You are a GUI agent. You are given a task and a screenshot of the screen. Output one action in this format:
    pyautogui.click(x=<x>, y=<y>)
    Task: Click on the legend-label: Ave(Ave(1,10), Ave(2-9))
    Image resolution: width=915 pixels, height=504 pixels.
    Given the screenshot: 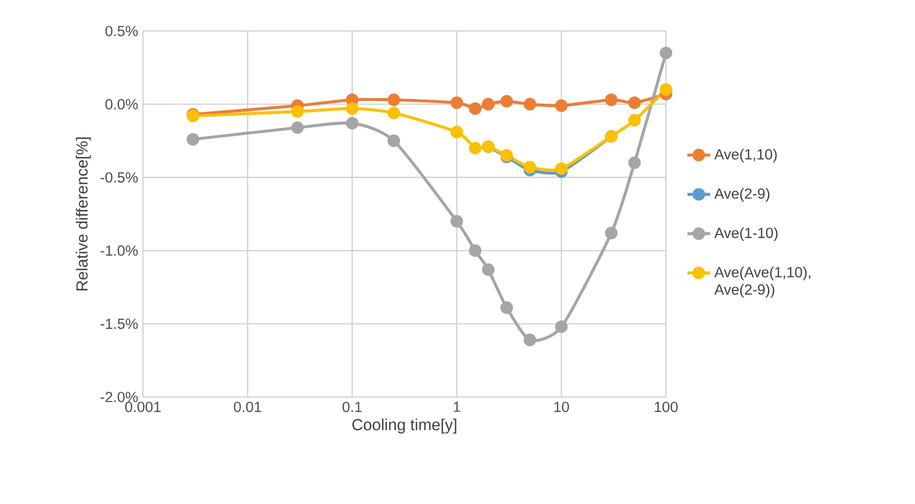 What is the action you would take?
    pyautogui.click(x=762, y=282)
    